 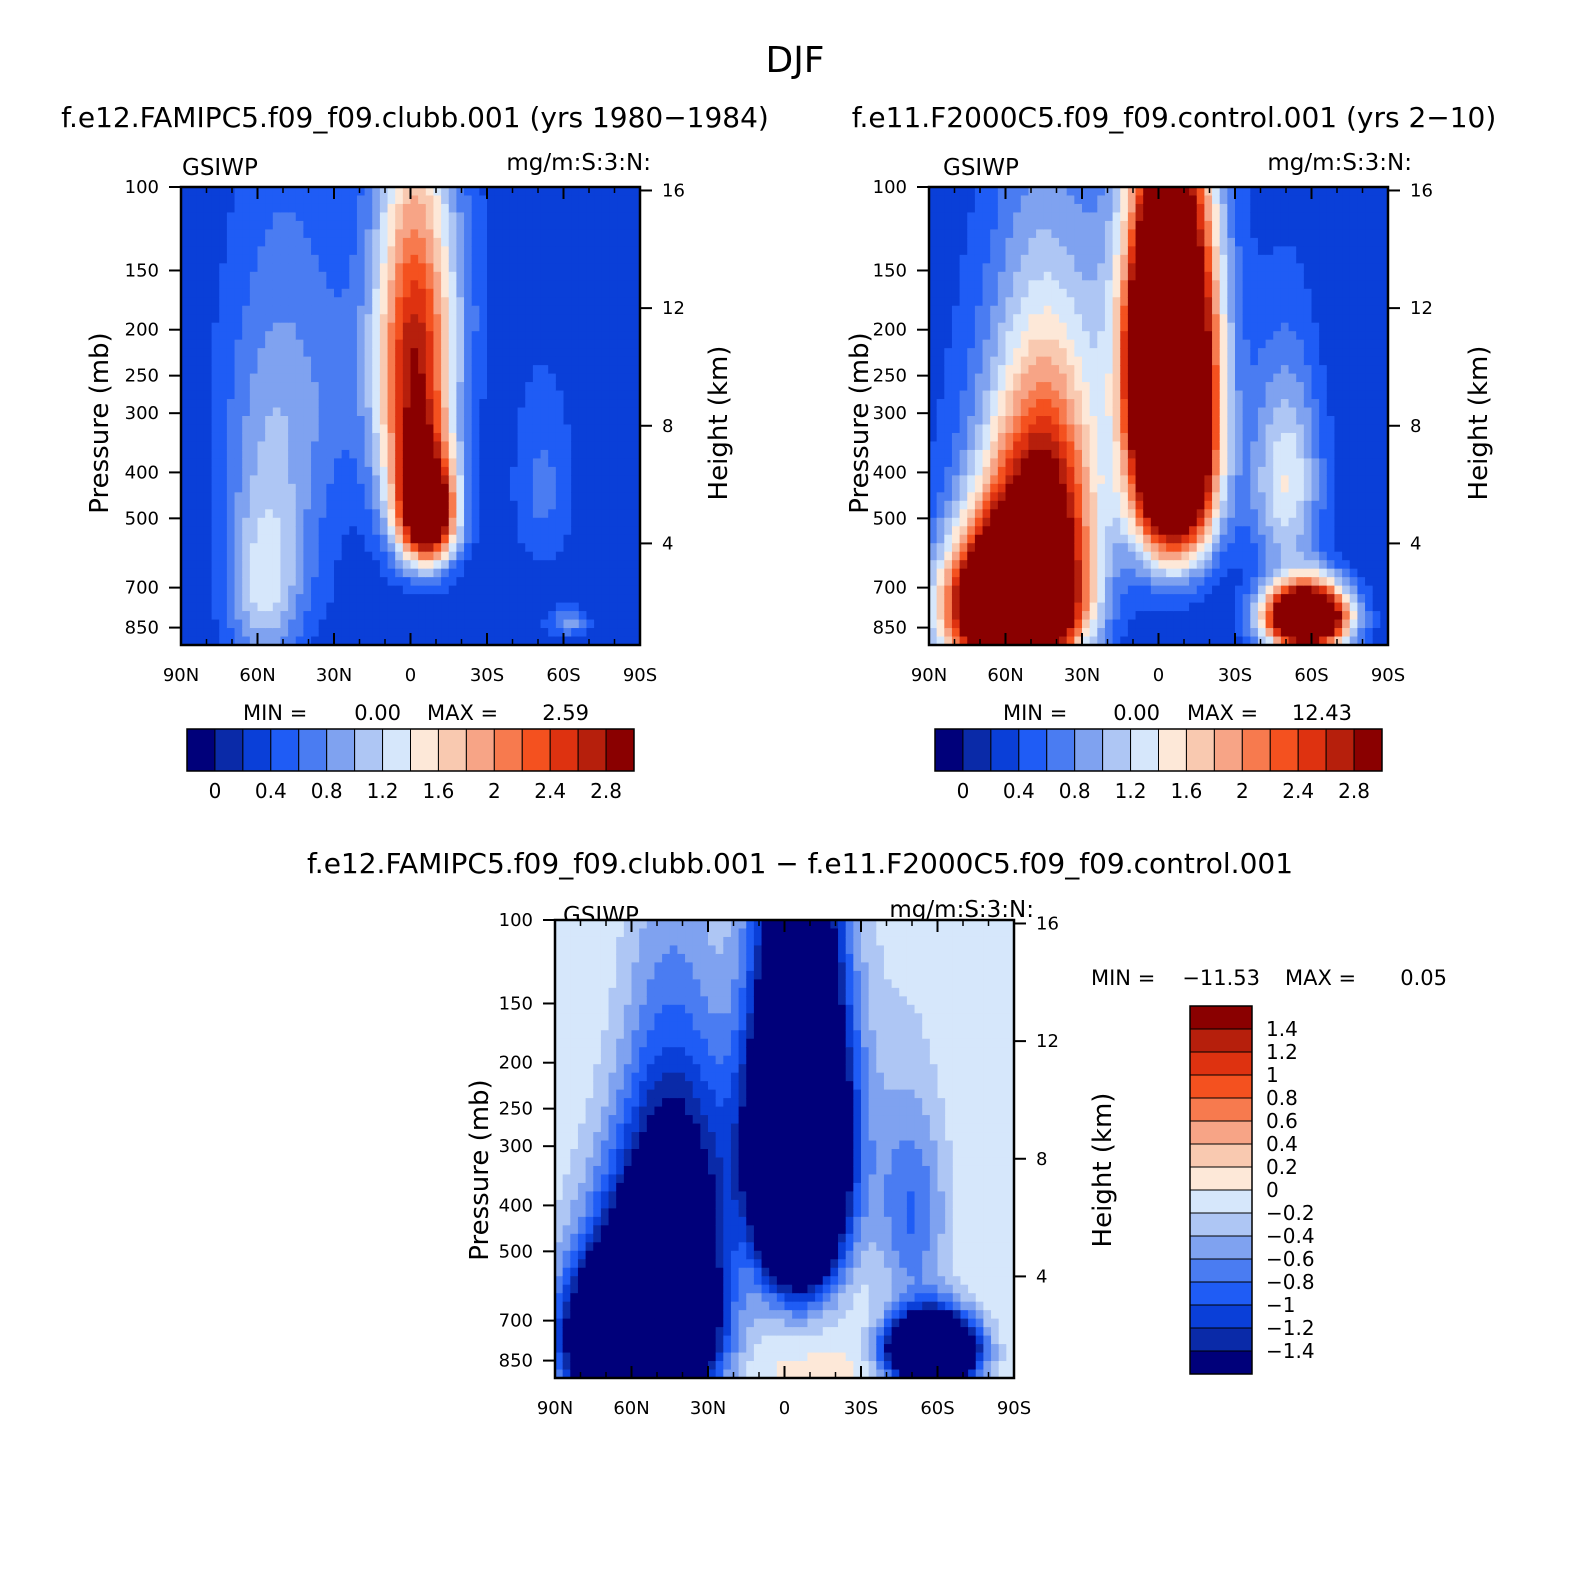 I want to click on x-tick-label: 60N, so click(x=257, y=675).